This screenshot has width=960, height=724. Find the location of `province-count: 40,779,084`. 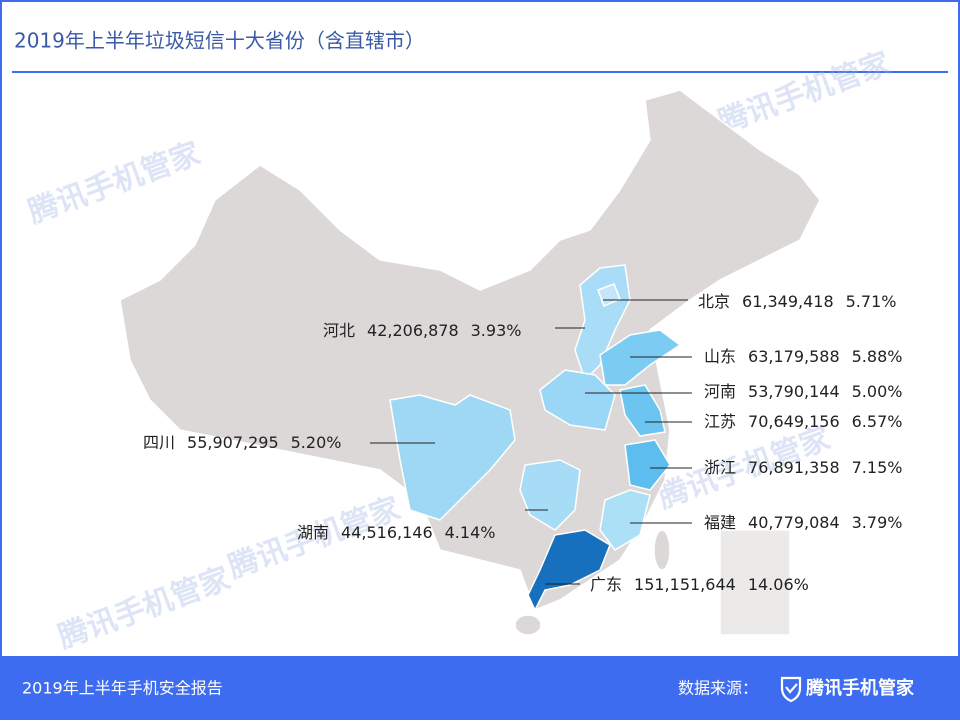

province-count: 40,779,084 is located at coordinates (794, 522).